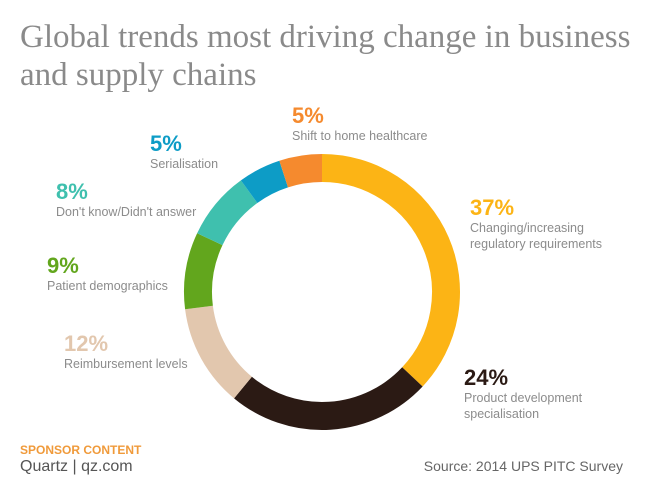 This screenshot has width=645, height=494. I want to click on slice-label-dont-know: 8% Don't know/Didn't answer, so click(126, 200).